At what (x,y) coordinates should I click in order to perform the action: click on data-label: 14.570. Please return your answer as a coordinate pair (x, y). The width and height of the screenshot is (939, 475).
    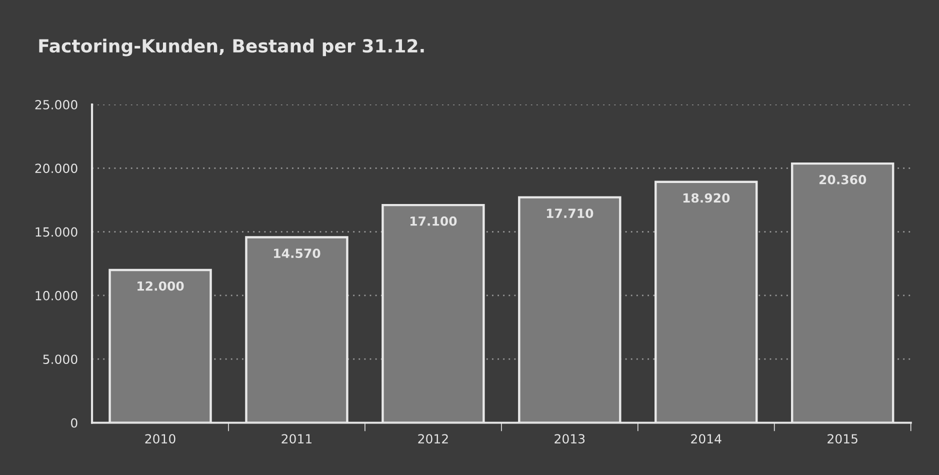
    Looking at the image, I should click on (297, 253).